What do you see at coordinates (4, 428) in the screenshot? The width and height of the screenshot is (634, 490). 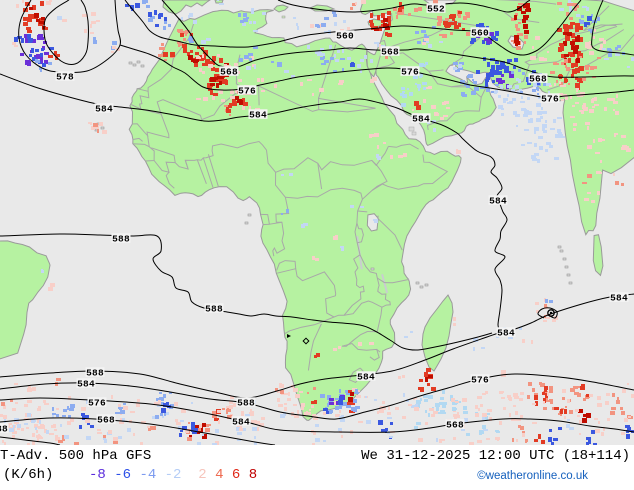 I see `svg-text: 88` at bounding box center [4, 428].